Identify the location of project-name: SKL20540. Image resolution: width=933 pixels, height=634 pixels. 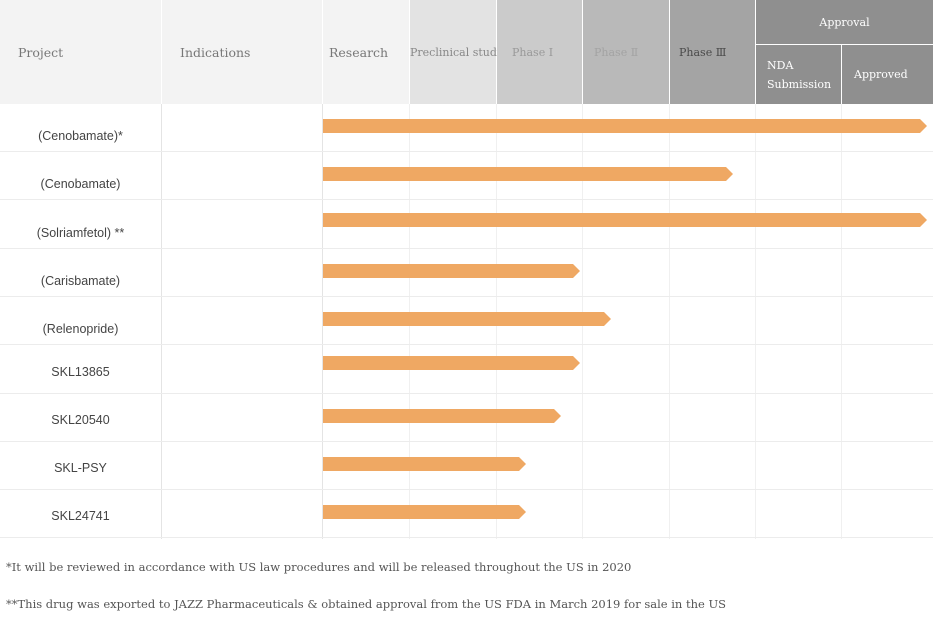
(80, 419).